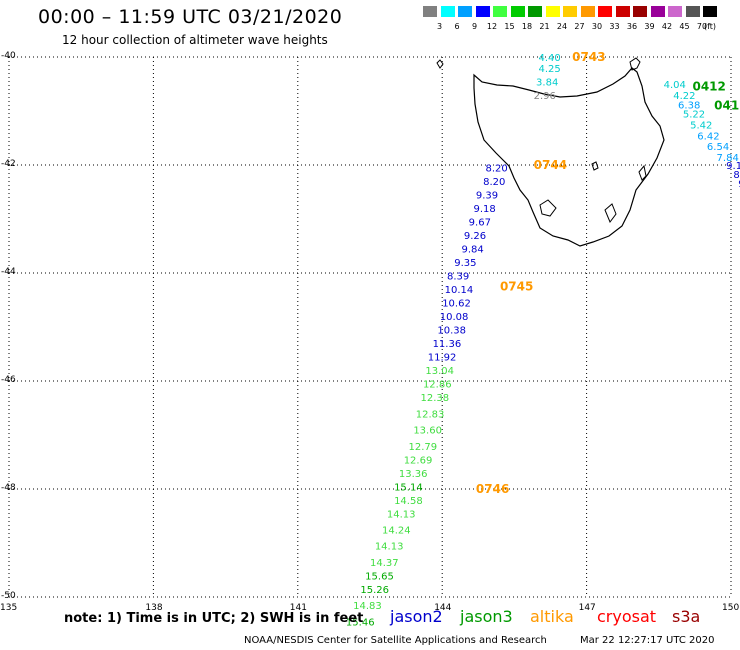  I want to click on satellite-name: cryosat, so click(627, 616).